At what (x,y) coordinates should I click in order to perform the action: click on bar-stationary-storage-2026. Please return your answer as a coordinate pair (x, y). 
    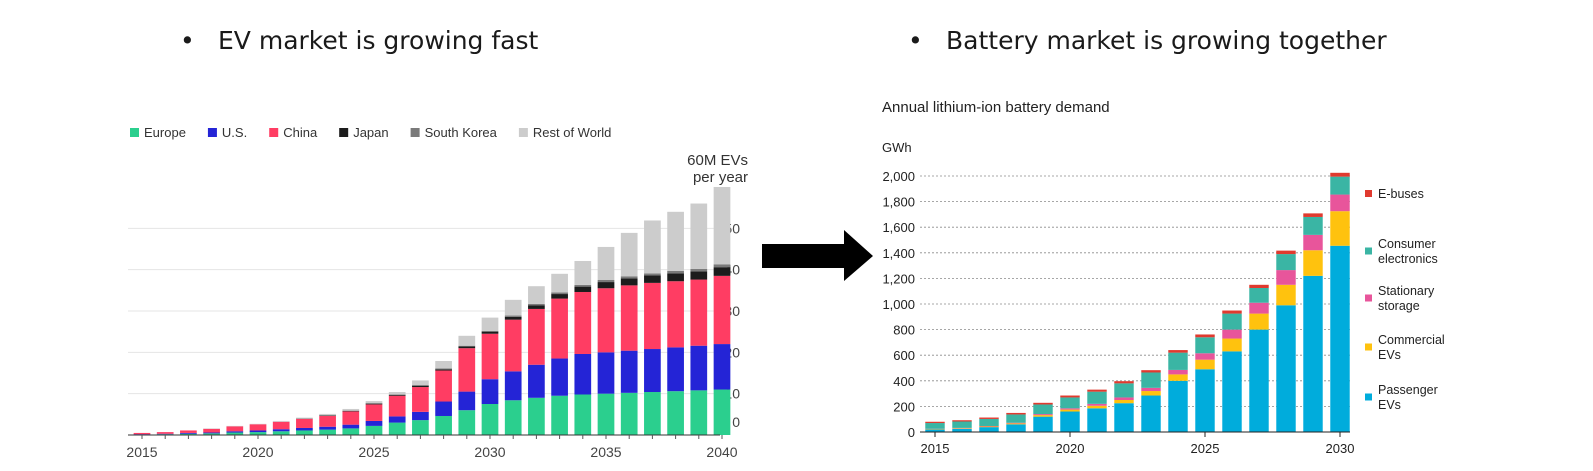
    Looking at the image, I should click on (1231, 334).